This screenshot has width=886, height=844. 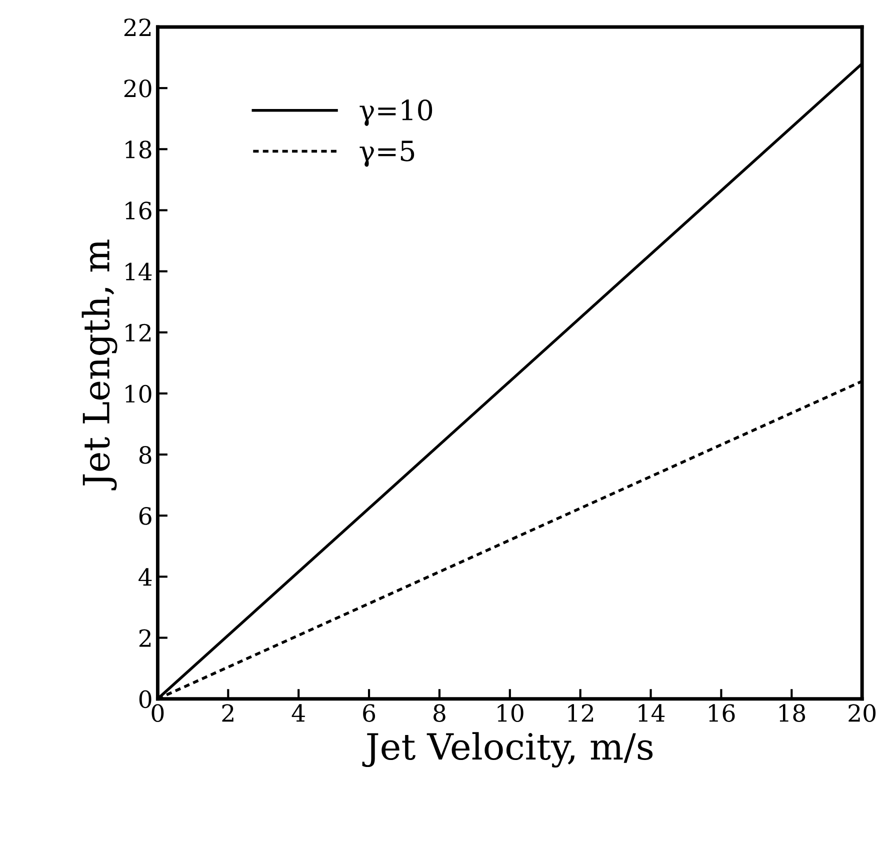 What do you see at coordinates (139, 211) in the screenshot?
I see `y-tick-label: 16` at bounding box center [139, 211].